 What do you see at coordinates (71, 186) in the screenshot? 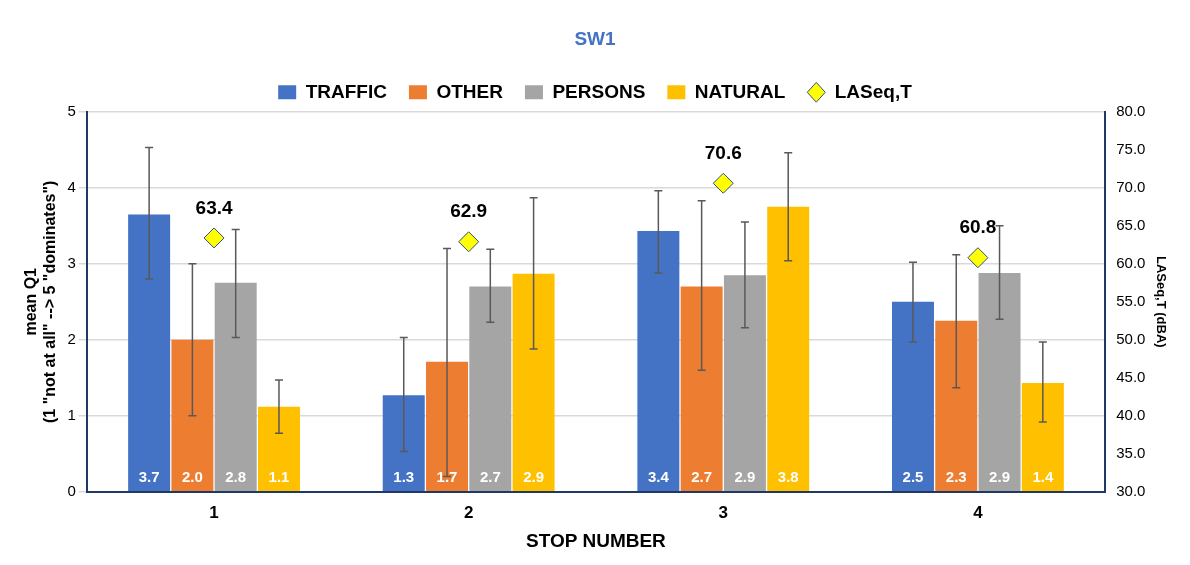
I see `y-tick-label: 4` at bounding box center [71, 186].